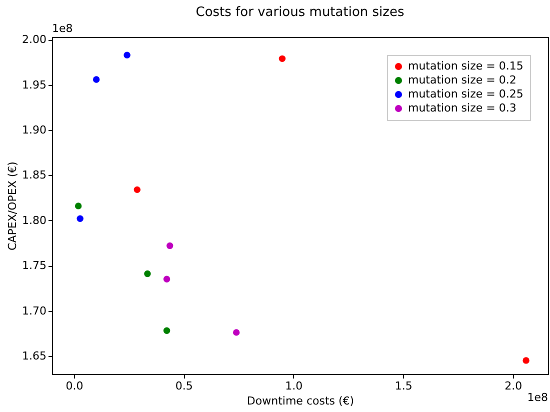 The width and height of the screenshot is (550, 412). What do you see at coordinates (34, 39) in the screenshot?
I see `y-tick-label: 2.00` at bounding box center [34, 39].